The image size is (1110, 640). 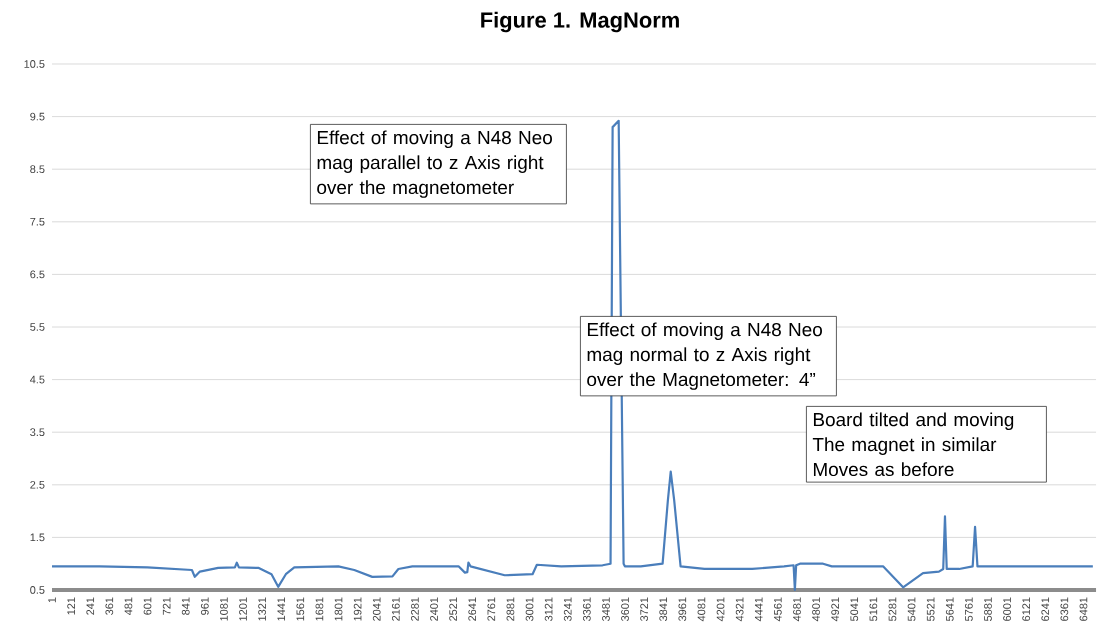 I want to click on annotation: Board tilted and moving The magnet in similar Moves as before, so click(x=913, y=444).